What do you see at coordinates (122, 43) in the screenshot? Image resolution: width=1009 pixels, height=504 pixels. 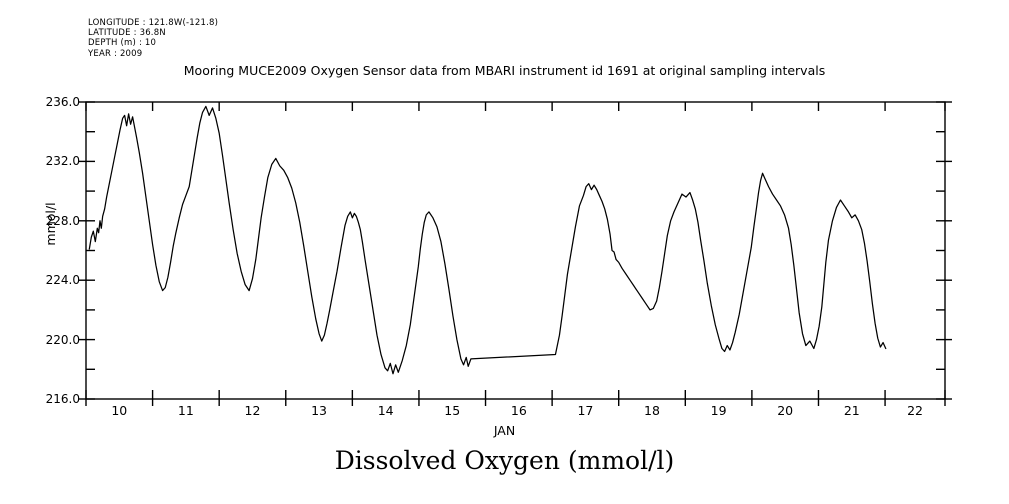 I see `depth-text: DEPTH (m) : 10` at bounding box center [122, 43].